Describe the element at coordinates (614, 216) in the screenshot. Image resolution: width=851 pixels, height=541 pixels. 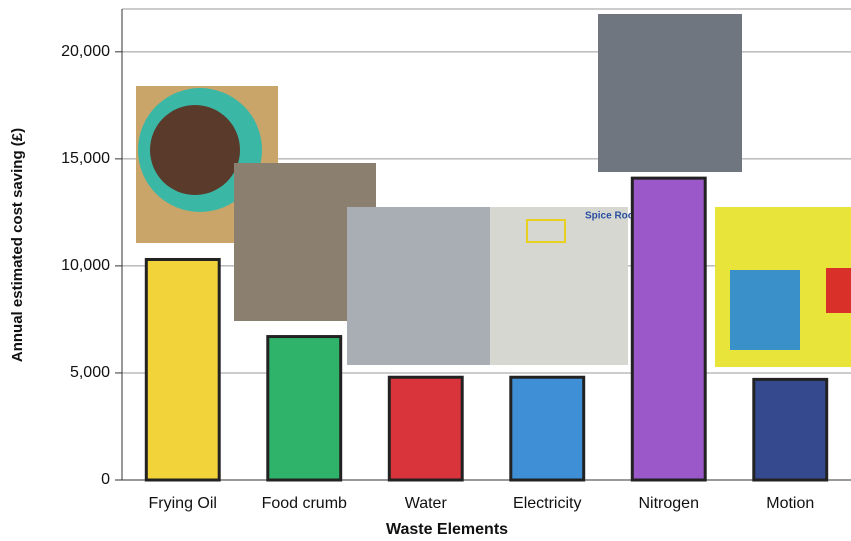
I see `photo-annotation: Spice Room` at that location.